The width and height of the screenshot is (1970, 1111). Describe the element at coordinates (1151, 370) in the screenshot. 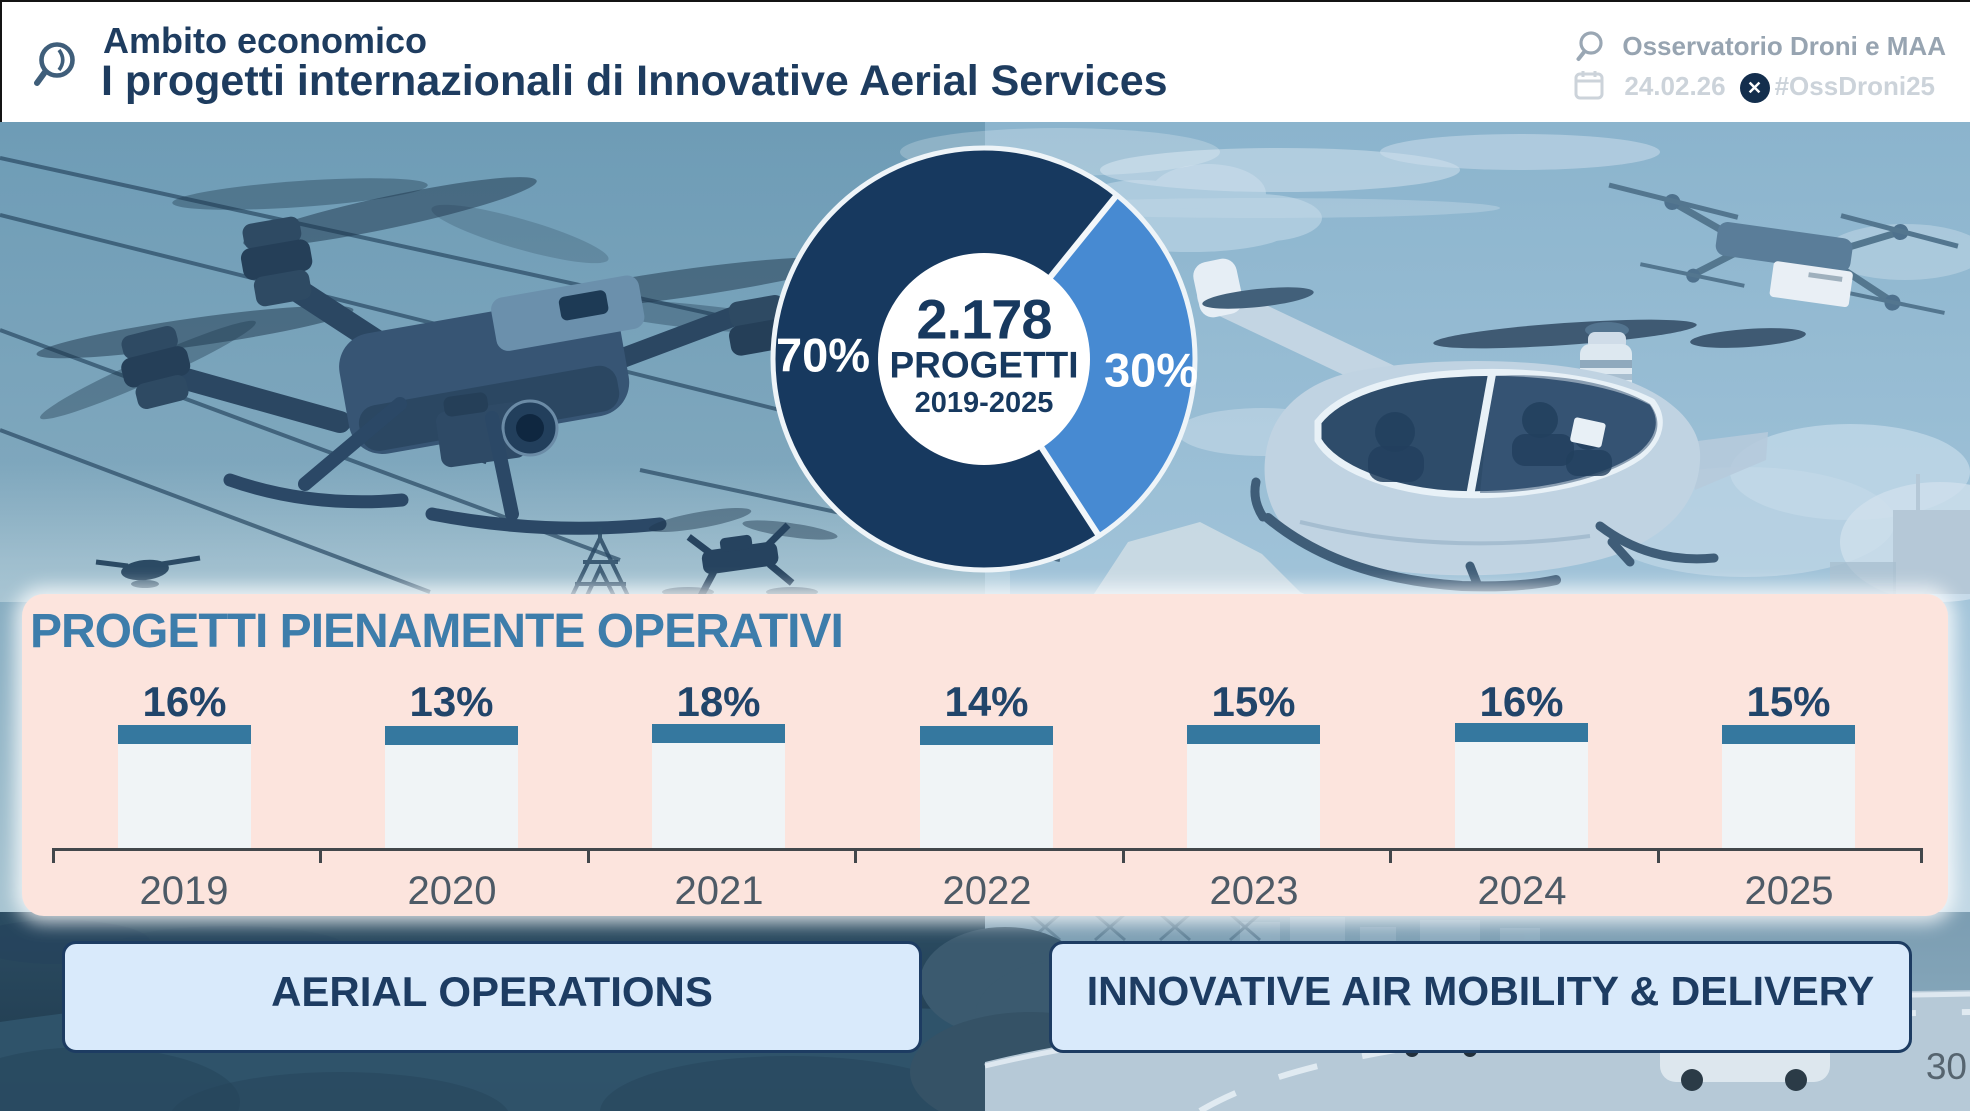

I see `svg-text: 30%` at that location.